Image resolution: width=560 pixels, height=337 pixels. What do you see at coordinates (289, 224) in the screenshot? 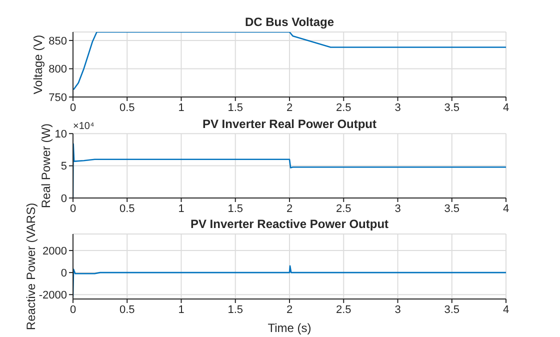
I see `chart-title: PV Inverter Reactive Power Output` at bounding box center [289, 224].